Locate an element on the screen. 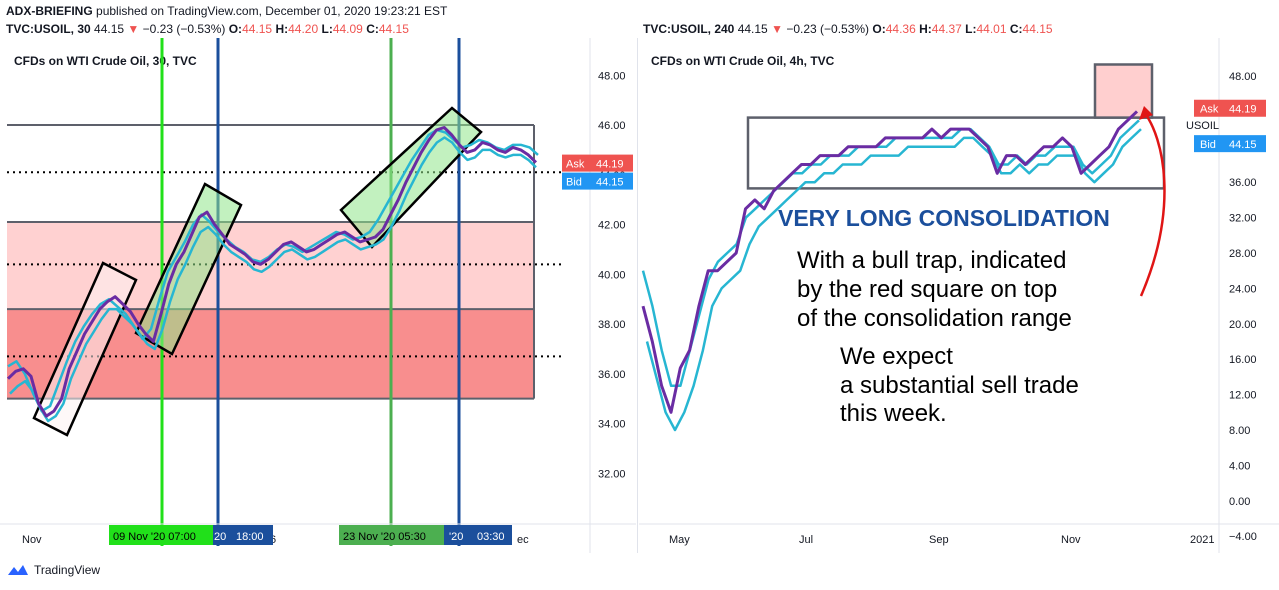 This screenshot has width=1279, height=590. time-marker-label: 23 Nov '20 05:30 is located at coordinates (384, 537).